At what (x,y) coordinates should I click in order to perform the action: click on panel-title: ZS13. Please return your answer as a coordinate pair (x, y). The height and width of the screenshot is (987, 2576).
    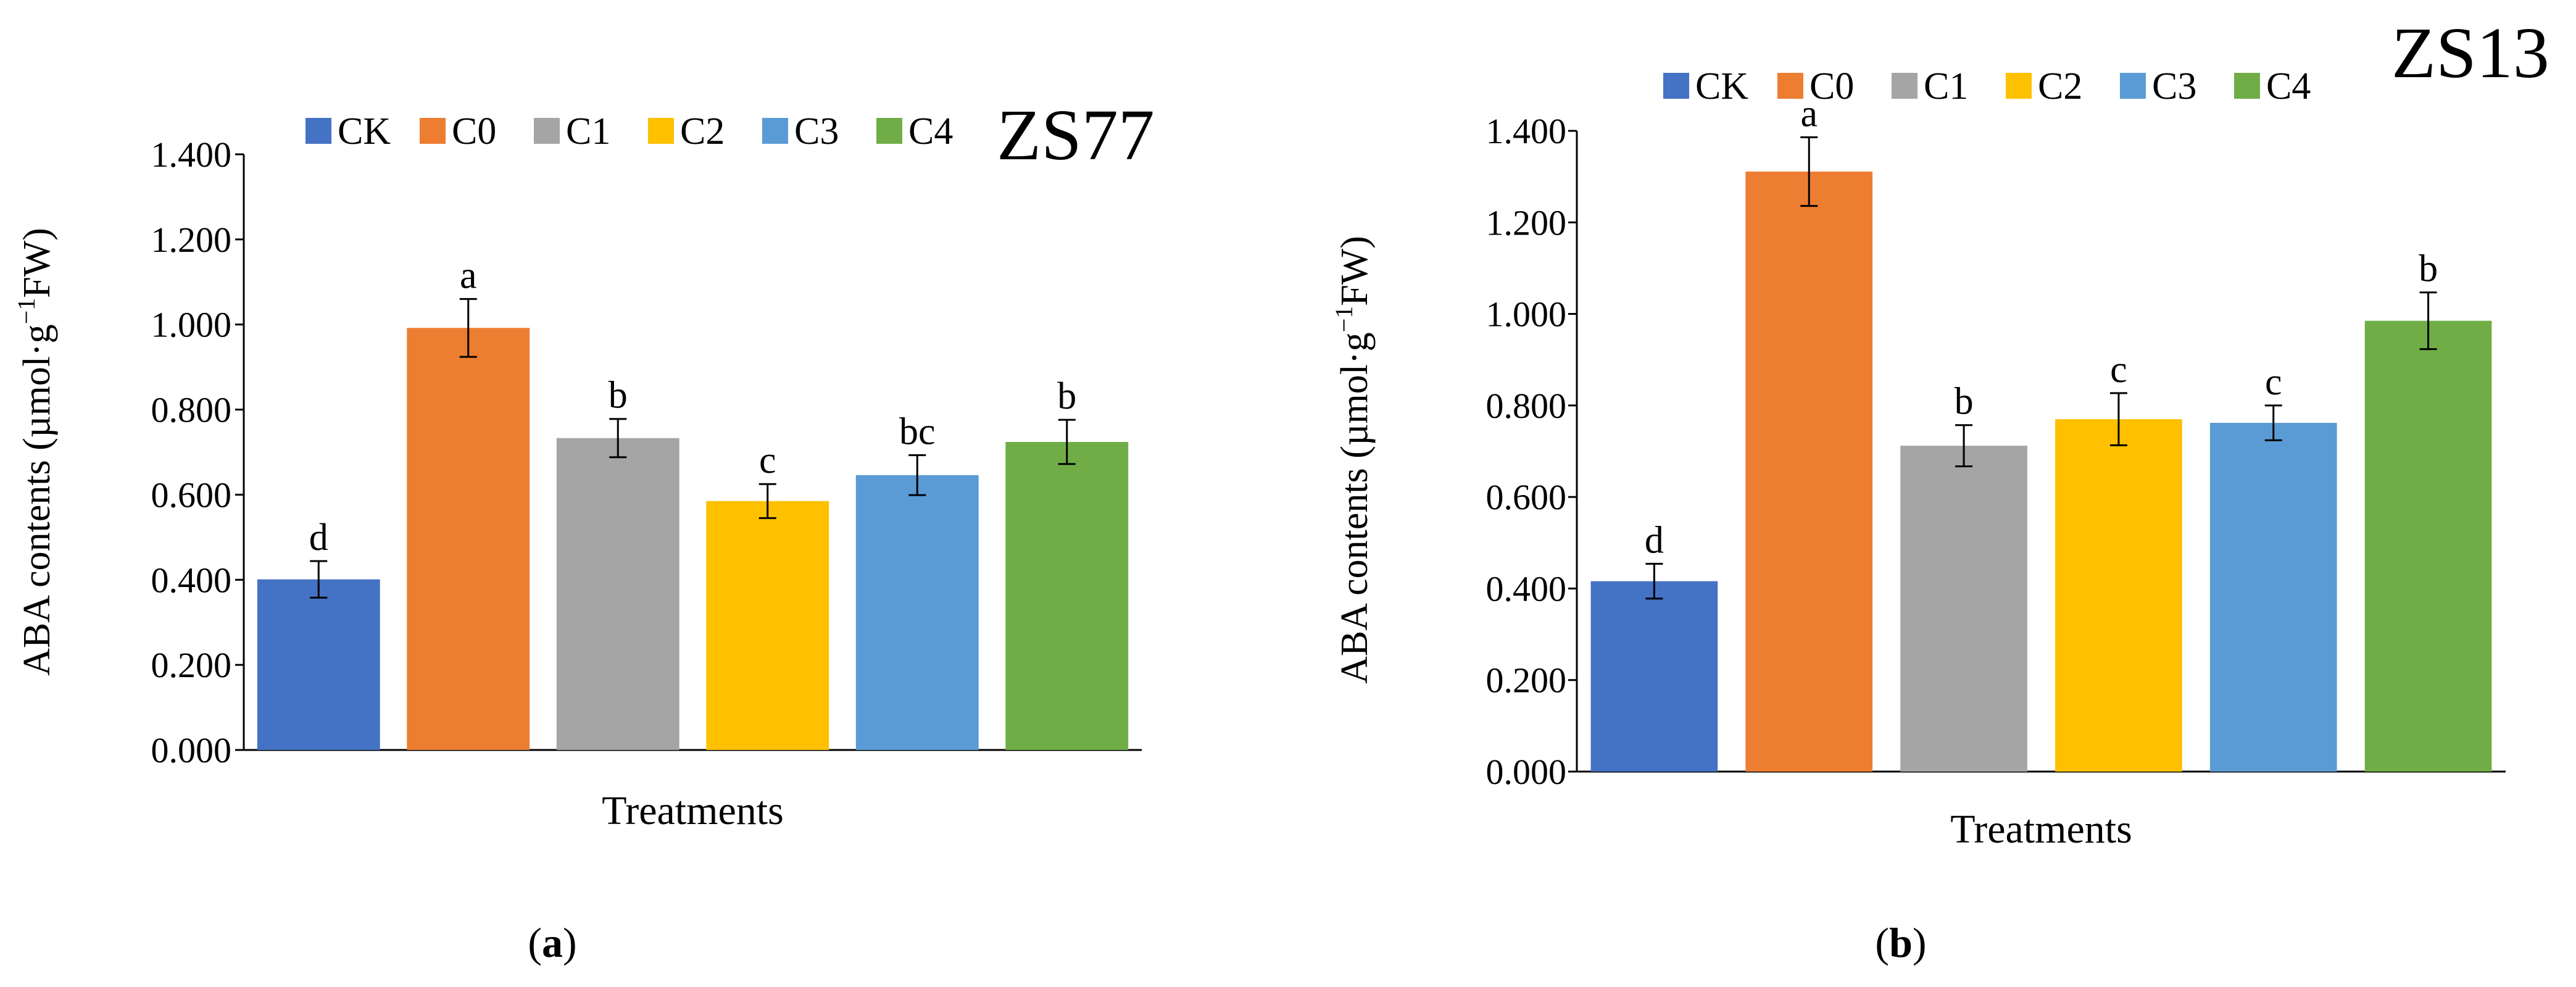
    Looking at the image, I should click on (2470, 52).